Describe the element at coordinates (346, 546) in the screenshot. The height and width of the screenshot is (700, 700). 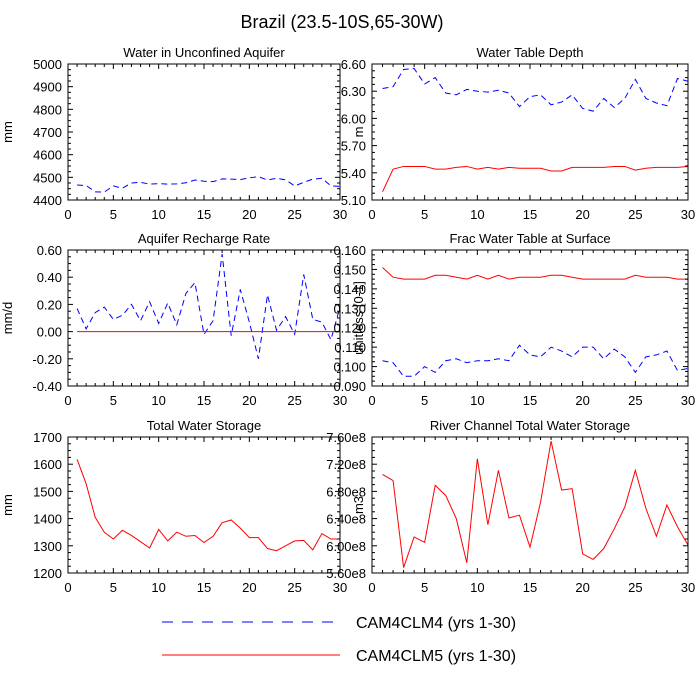
I see `y-tick-label: 6.00e8` at that location.